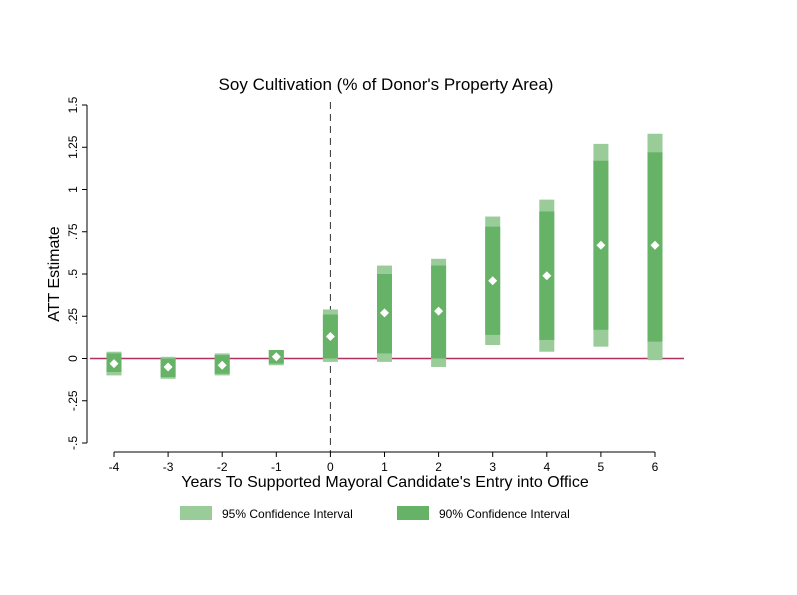 Image resolution: width=797 pixels, height=595 pixels. Describe the element at coordinates (73, 443) in the screenshot. I see `y-tick-label: -.5` at that location.